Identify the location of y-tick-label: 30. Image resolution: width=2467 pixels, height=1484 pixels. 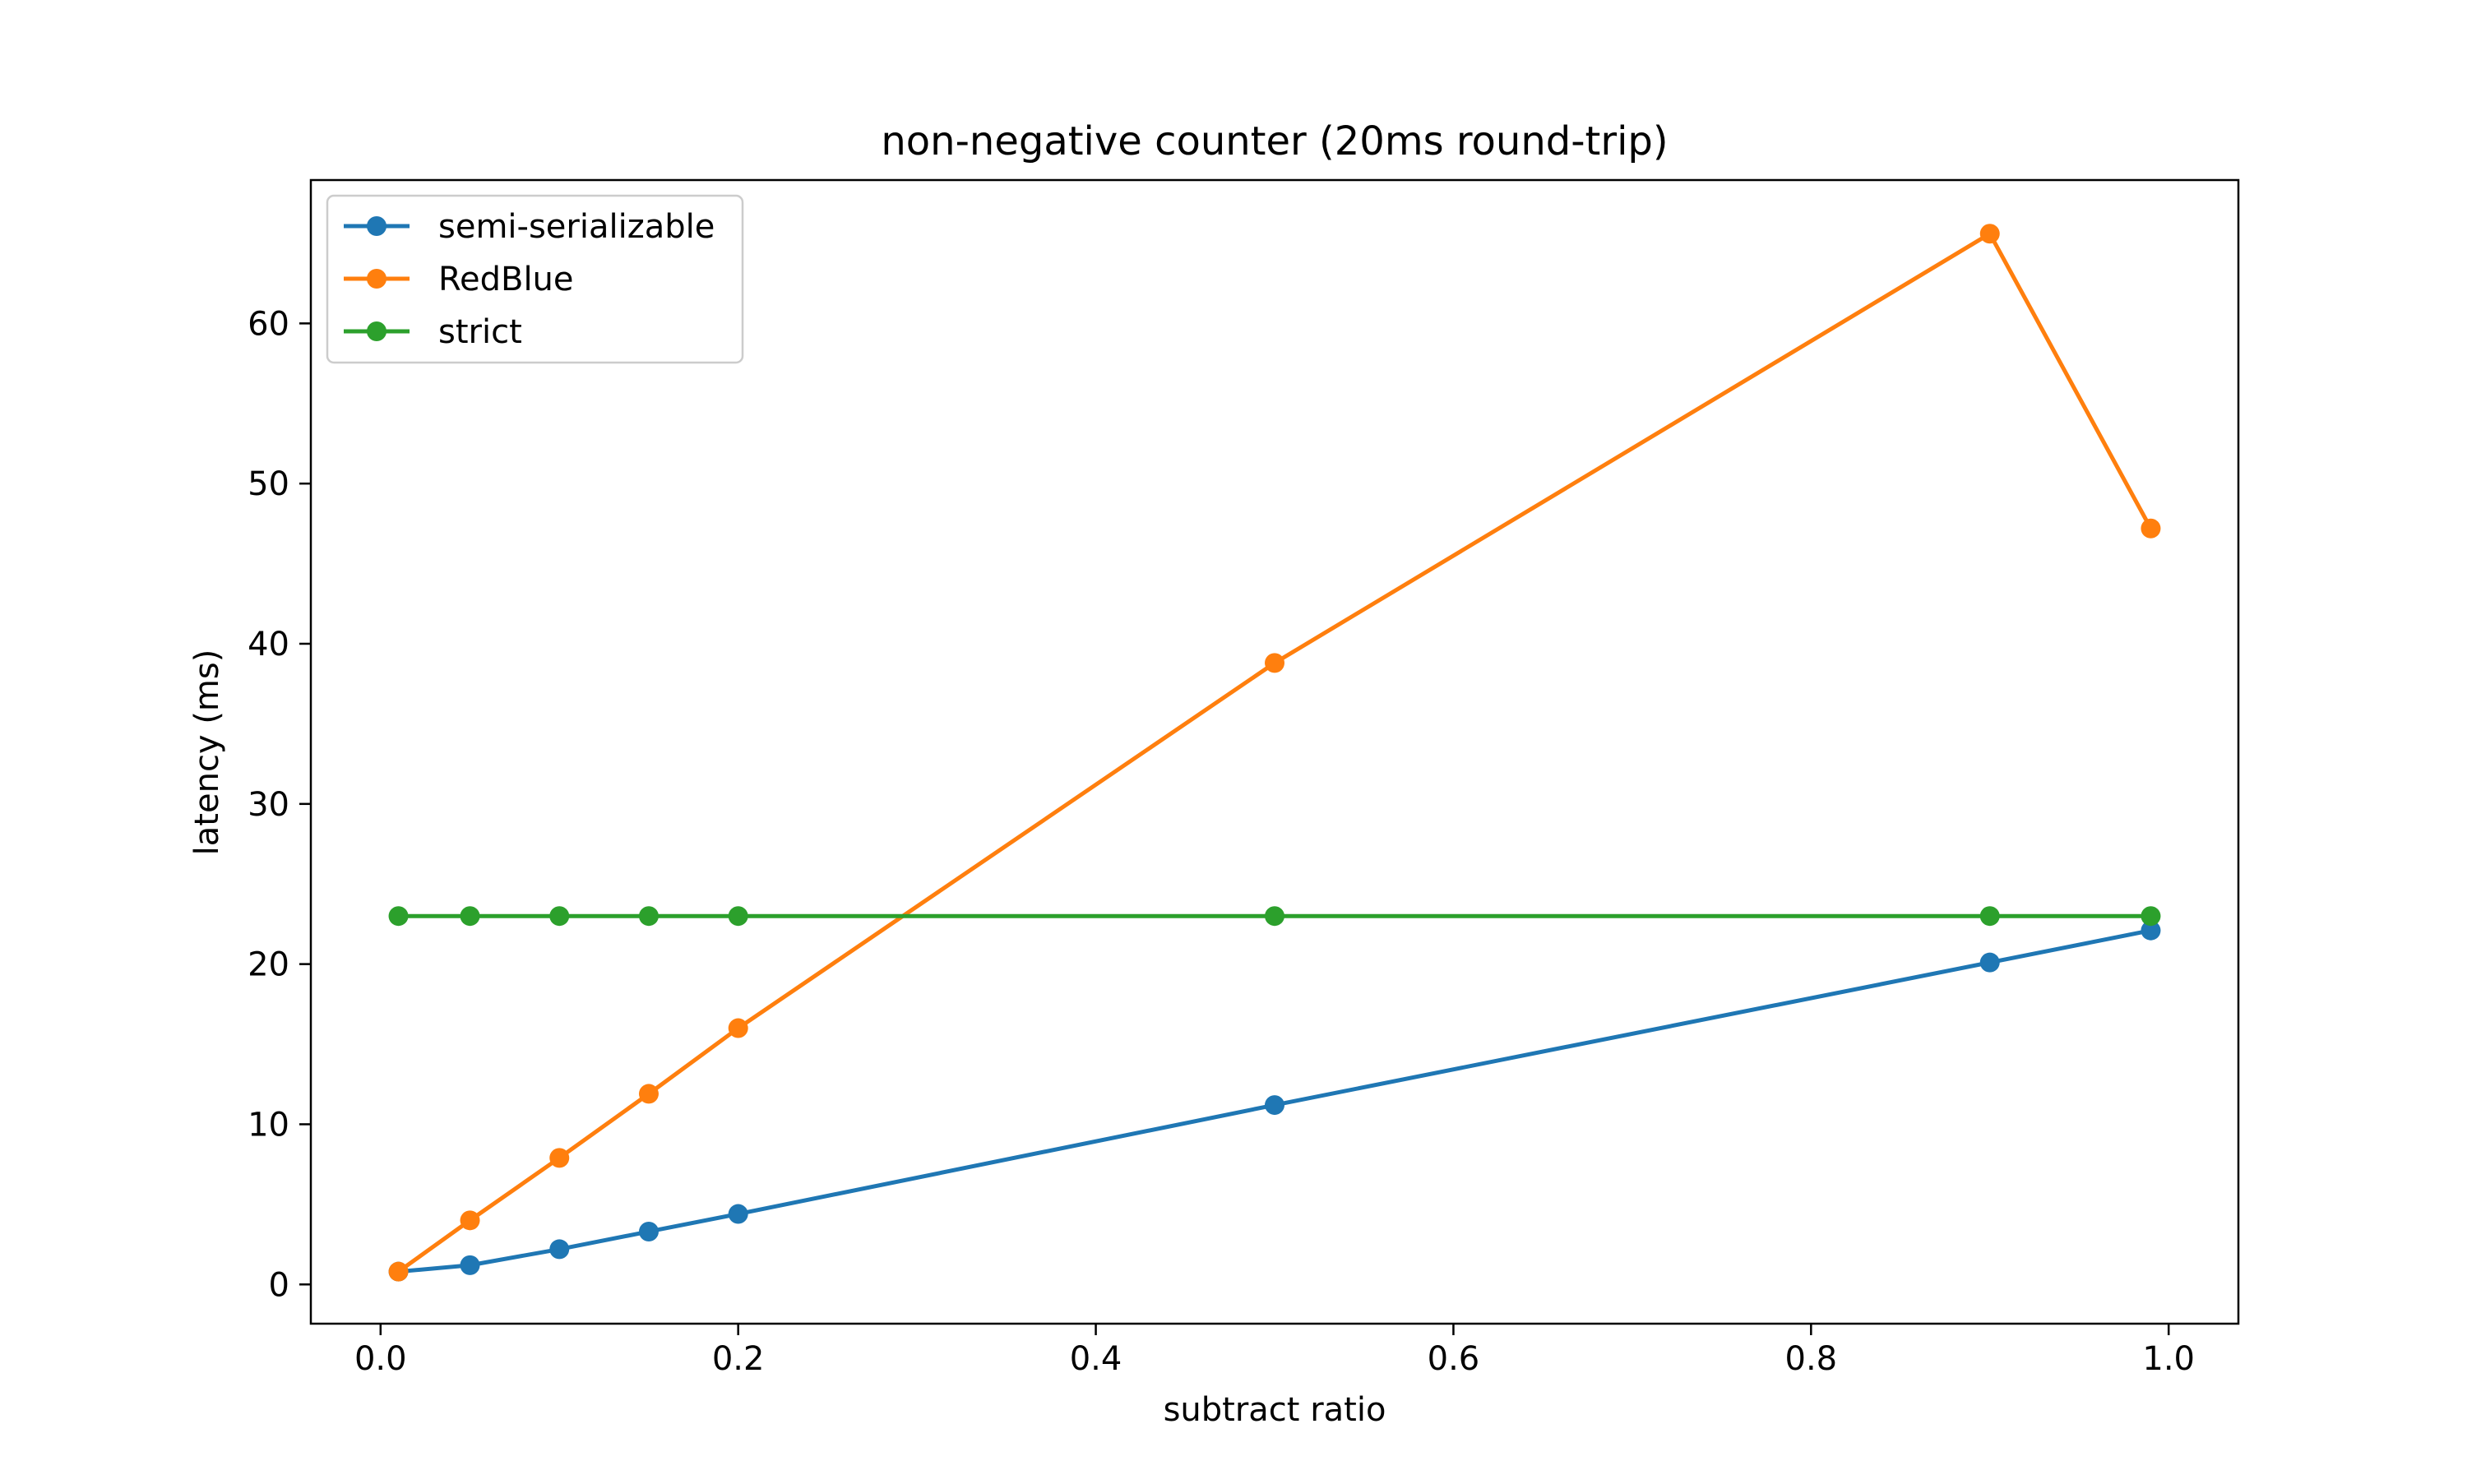
(268, 805).